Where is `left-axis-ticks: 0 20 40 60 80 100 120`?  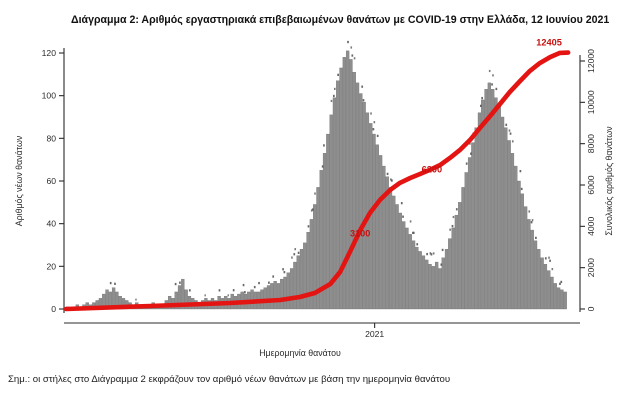
left-axis-ticks: 0 20 40 60 80 100 120 is located at coordinates (53, 181).